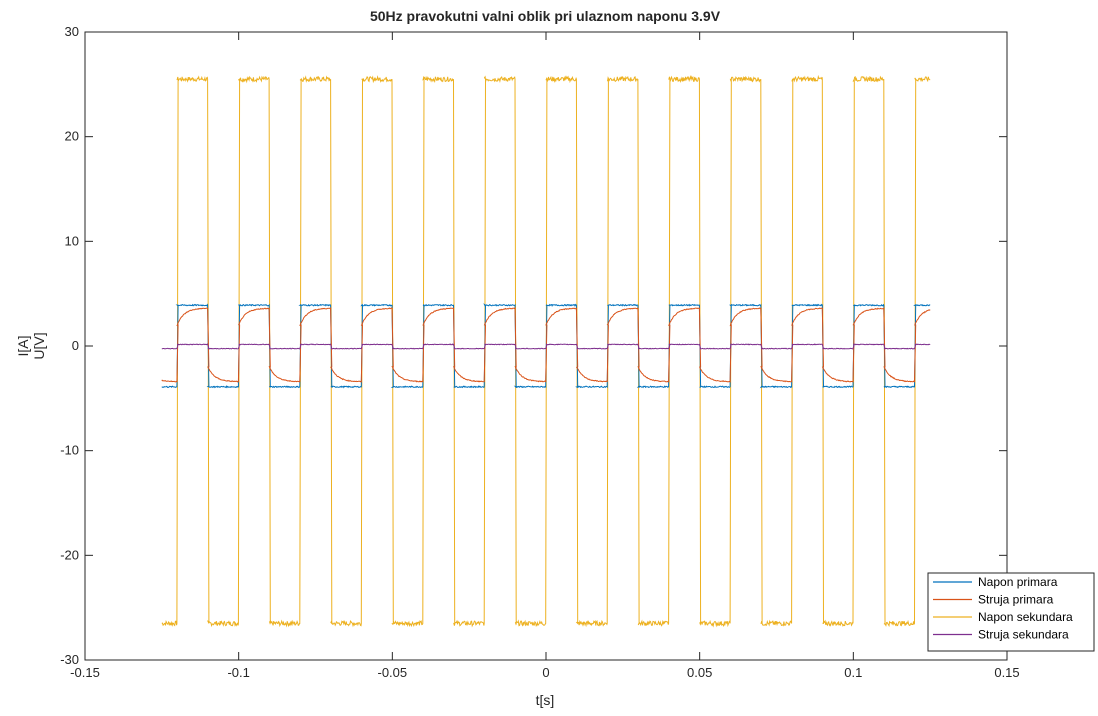  I want to click on y-tick-label: 20, so click(72, 136).